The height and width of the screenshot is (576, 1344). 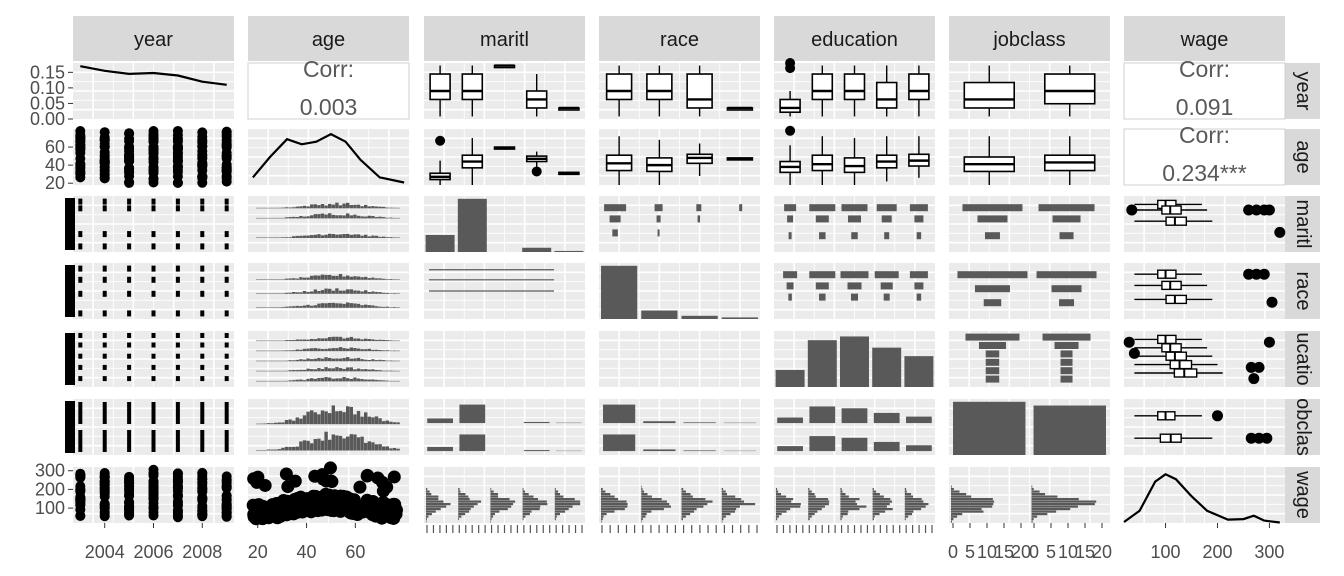 What do you see at coordinates (987, 552) in the screenshot?
I see `x-tick-label: 10` at bounding box center [987, 552].